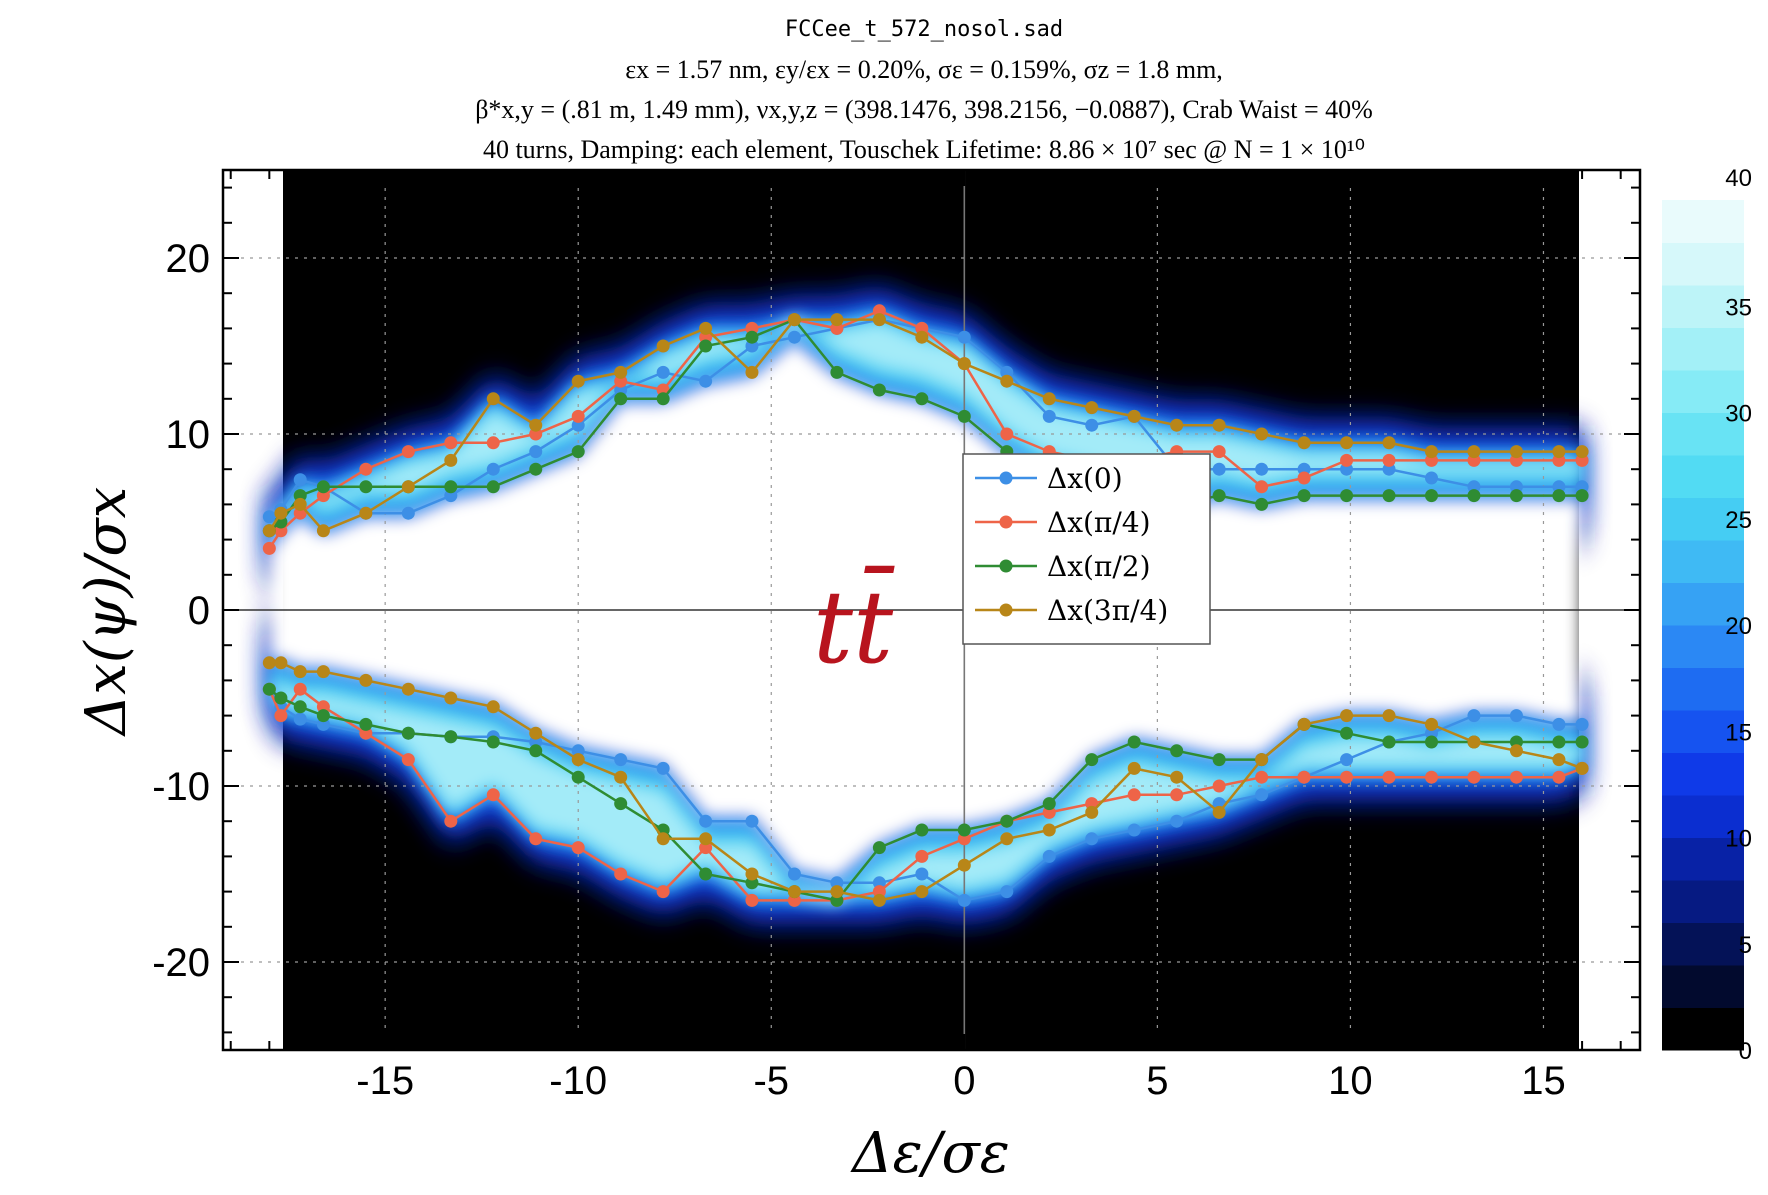 The height and width of the screenshot is (1195, 1768). I want to click on y-tick-label: -20, so click(181, 963).